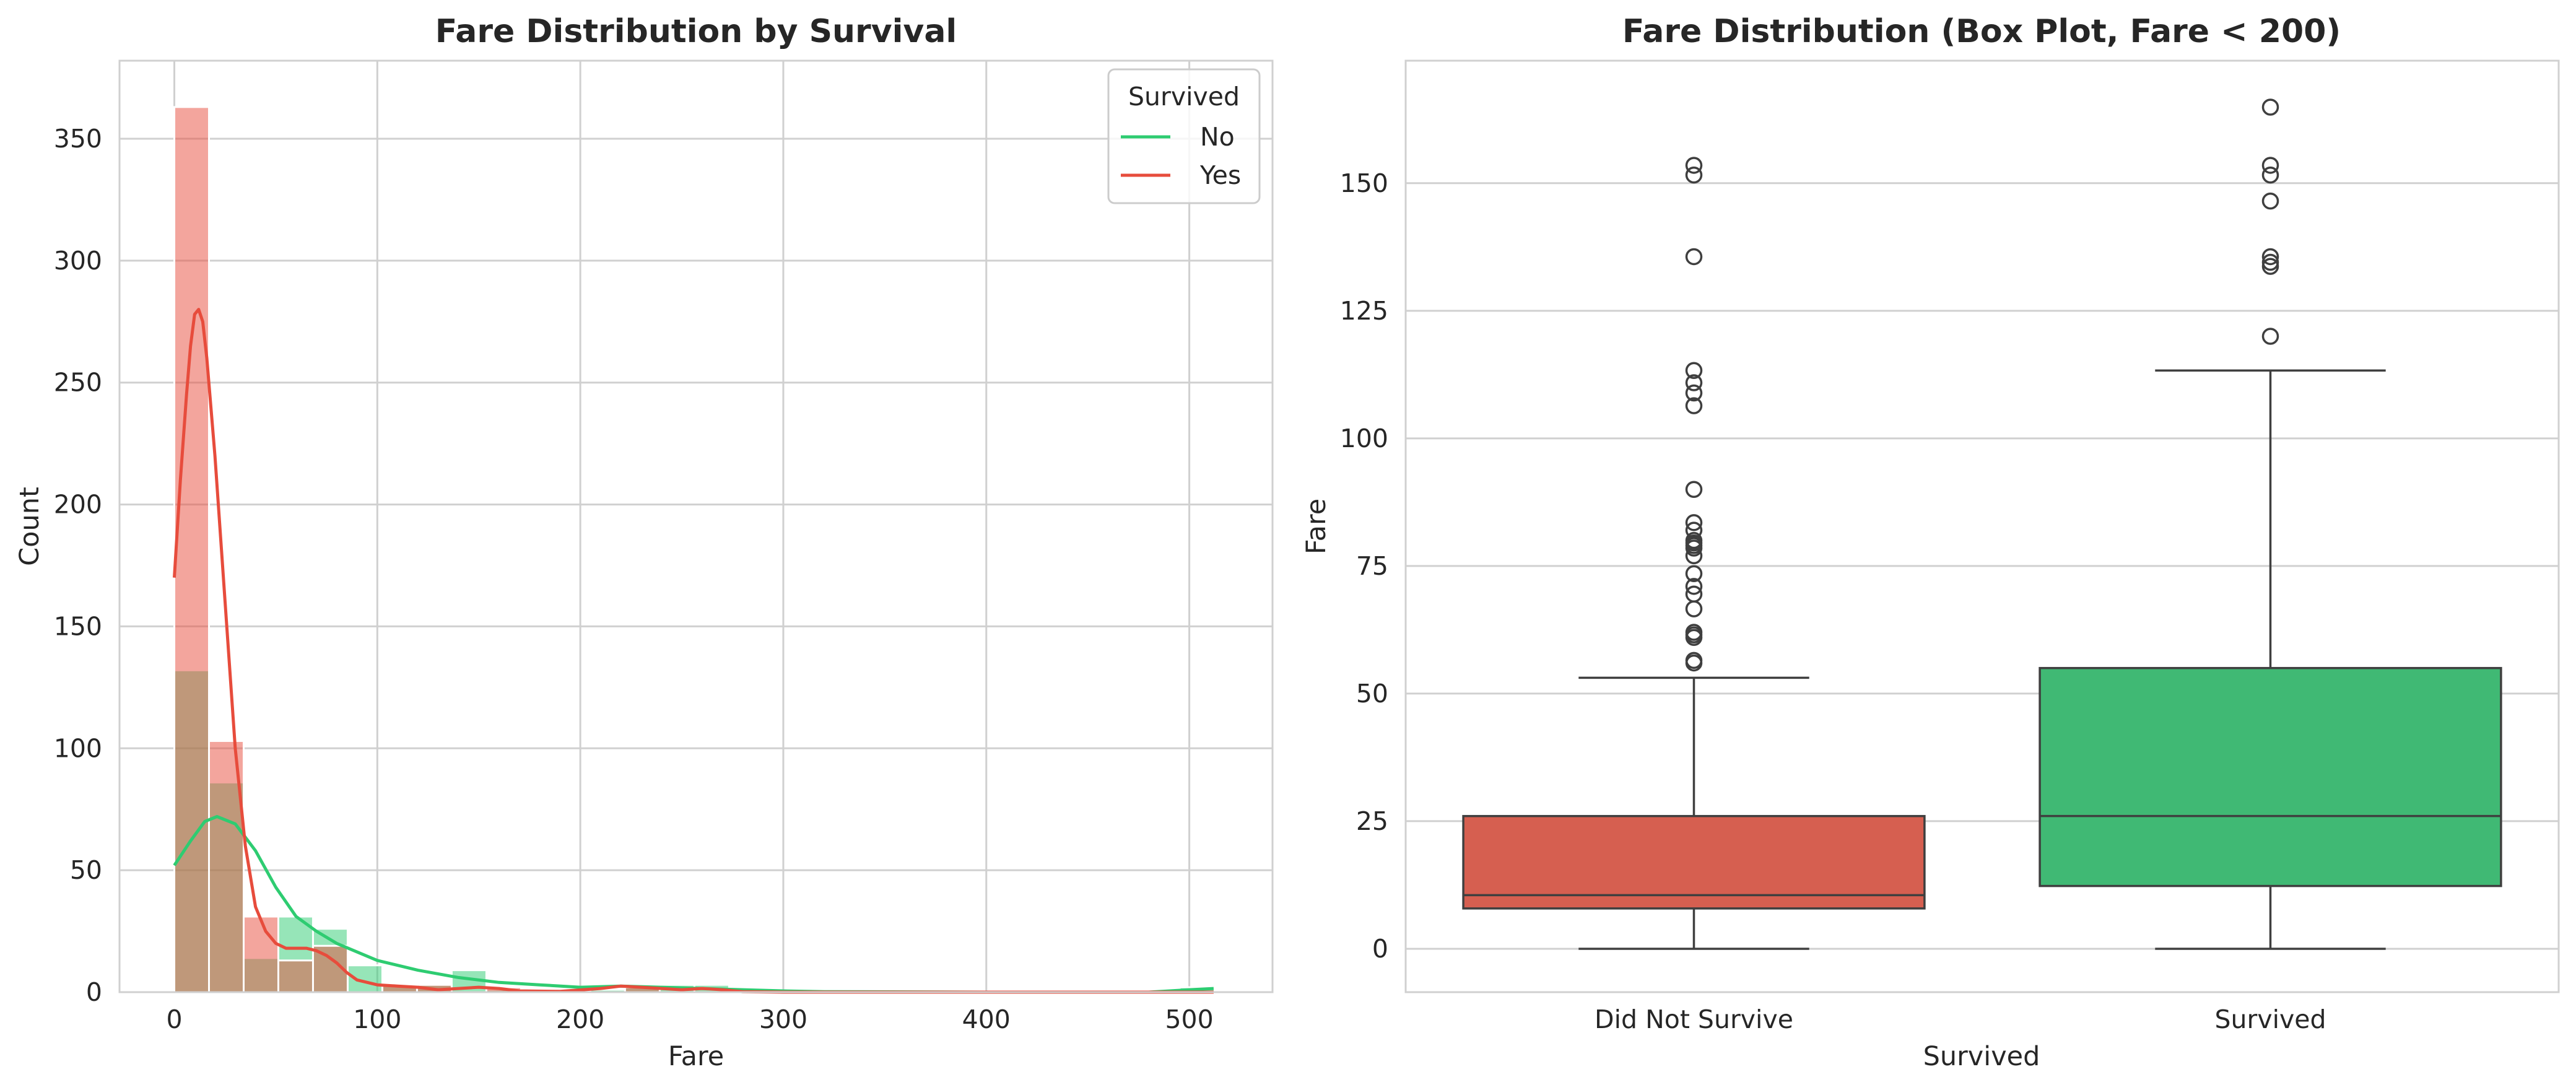 The width and height of the screenshot is (2576, 1090). What do you see at coordinates (78, 626) in the screenshot?
I see `hist-ytick-label: 150` at bounding box center [78, 626].